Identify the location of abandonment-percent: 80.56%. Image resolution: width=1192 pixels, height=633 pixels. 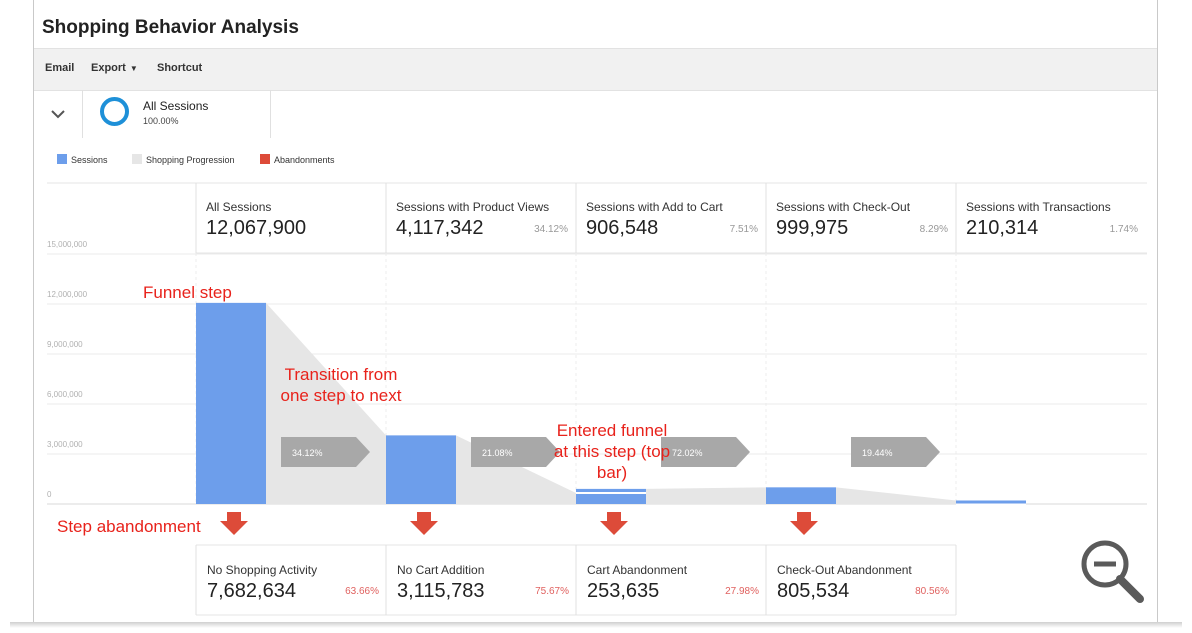
(932, 591).